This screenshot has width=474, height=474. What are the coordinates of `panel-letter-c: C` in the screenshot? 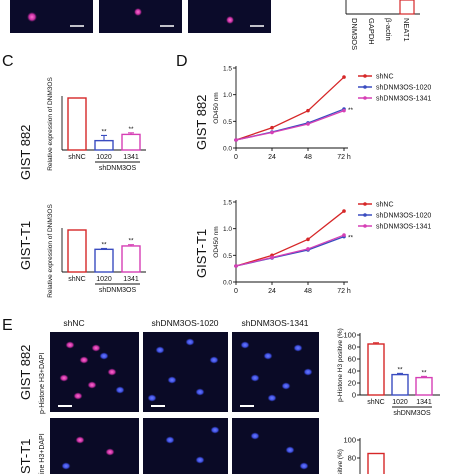 It's located at (8, 61).